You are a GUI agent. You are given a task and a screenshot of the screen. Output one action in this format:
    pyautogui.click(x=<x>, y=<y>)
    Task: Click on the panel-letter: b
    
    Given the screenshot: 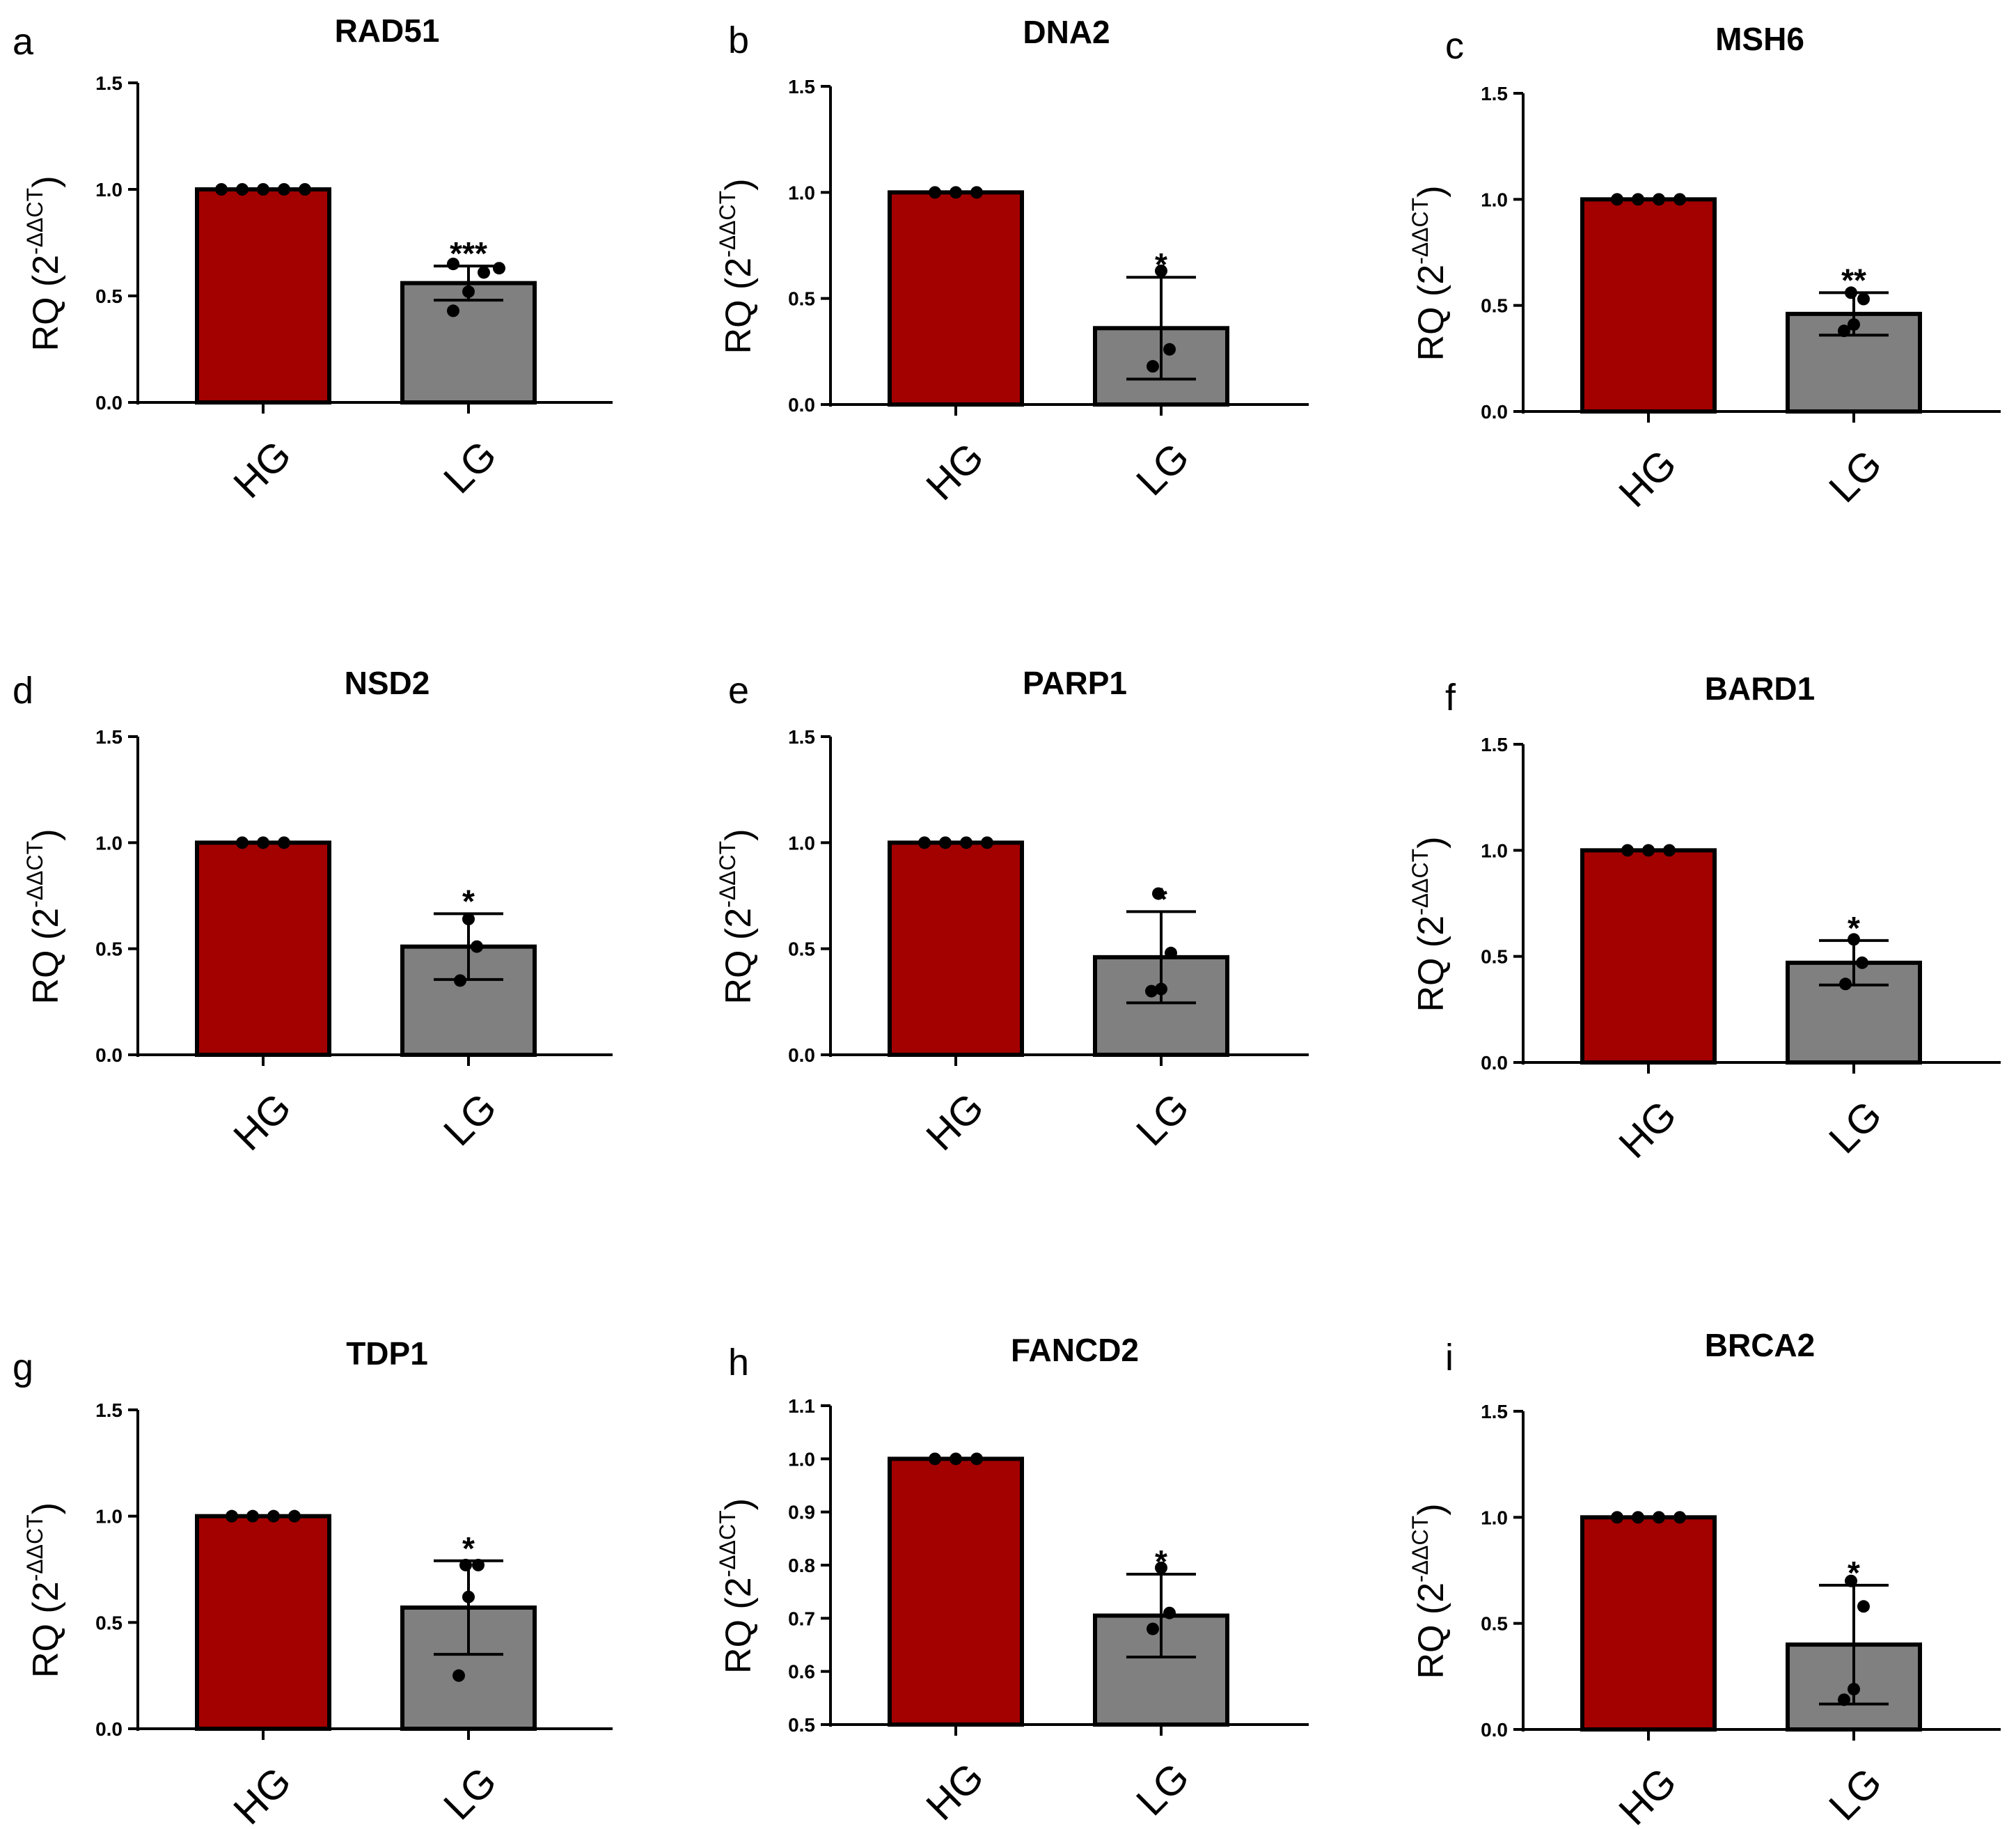 What is the action you would take?
    pyautogui.click(x=738, y=40)
    